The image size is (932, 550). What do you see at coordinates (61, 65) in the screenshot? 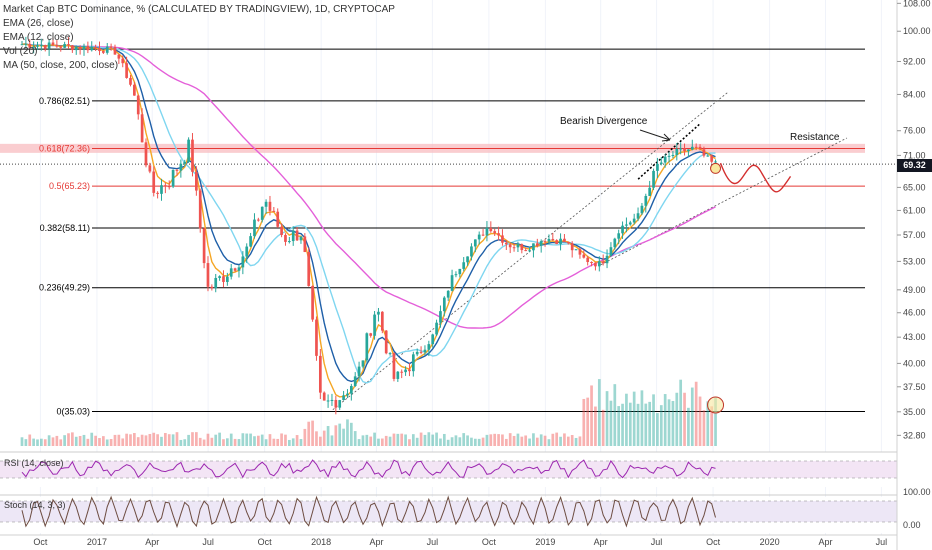
I see `indicator-ma-label: MA (50, close, 200, close)` at bounding box center [61, 65].